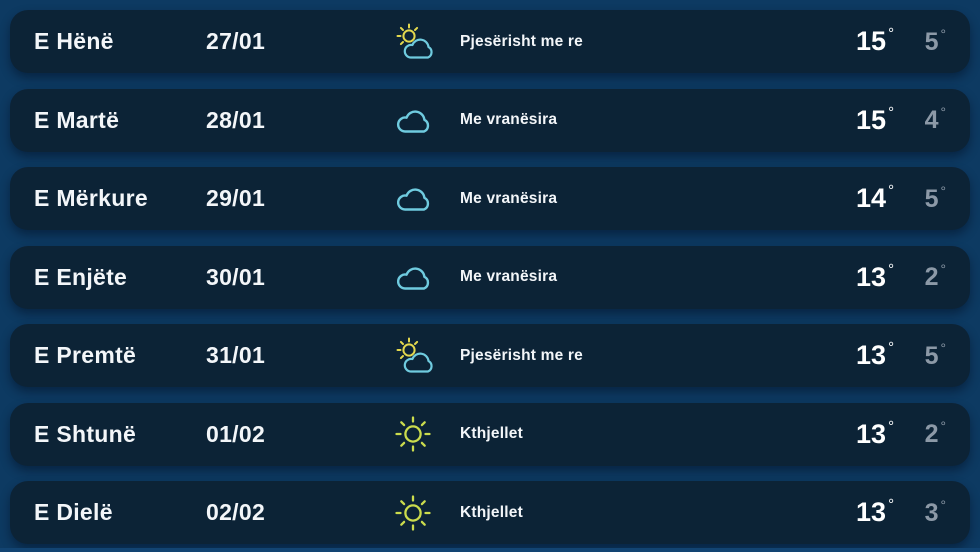 The image size is (980, 552). I want to click on forecast-day-row: E Martë 28/01 Me vranësira 15 ° 4 °, so click(490, 120).